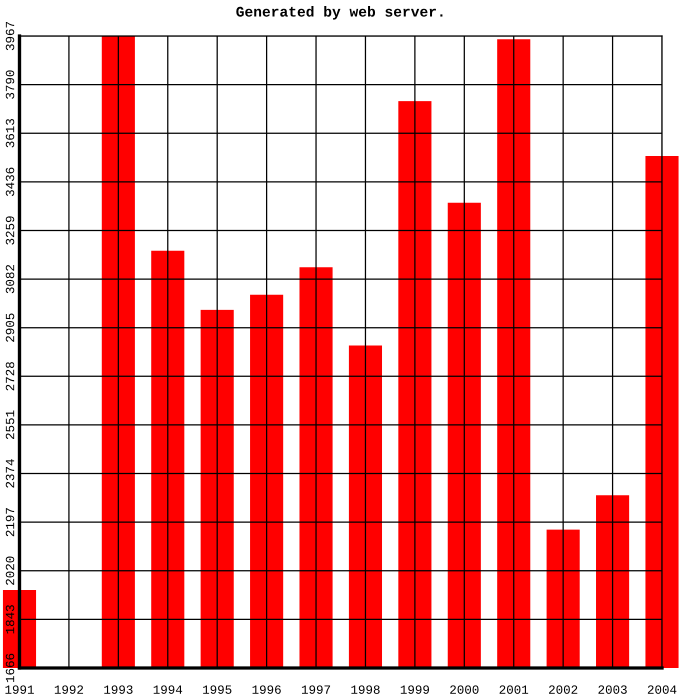 This screenshot has height=700, width=700. What do you see at coordinates (10, 570) in the screenshot?
I see `y-tick-label: 2020` at bounding box center [10, 570].